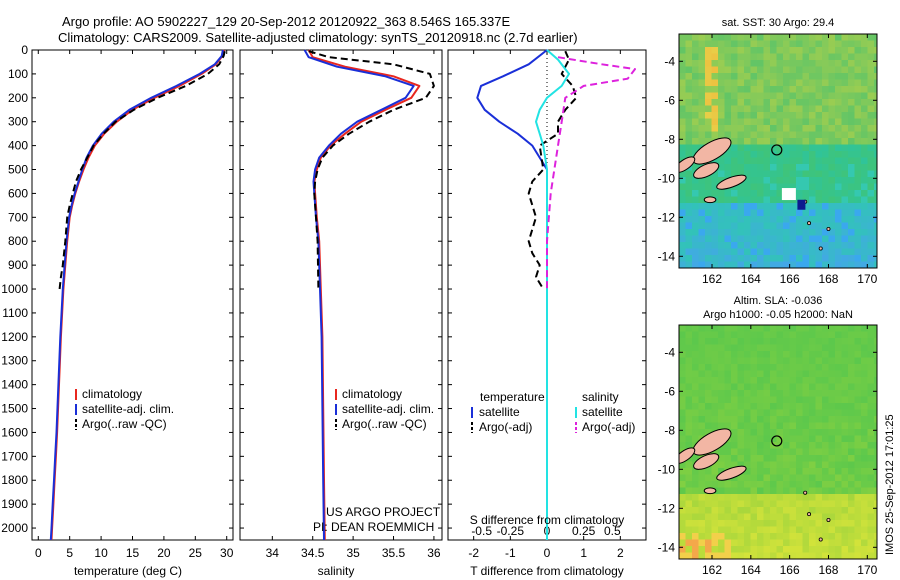  What do you see at coordinates (512, 397) in the screenshot?
I see `diff-legend-title-temperature: temperature` at bounding box center [512, 397].